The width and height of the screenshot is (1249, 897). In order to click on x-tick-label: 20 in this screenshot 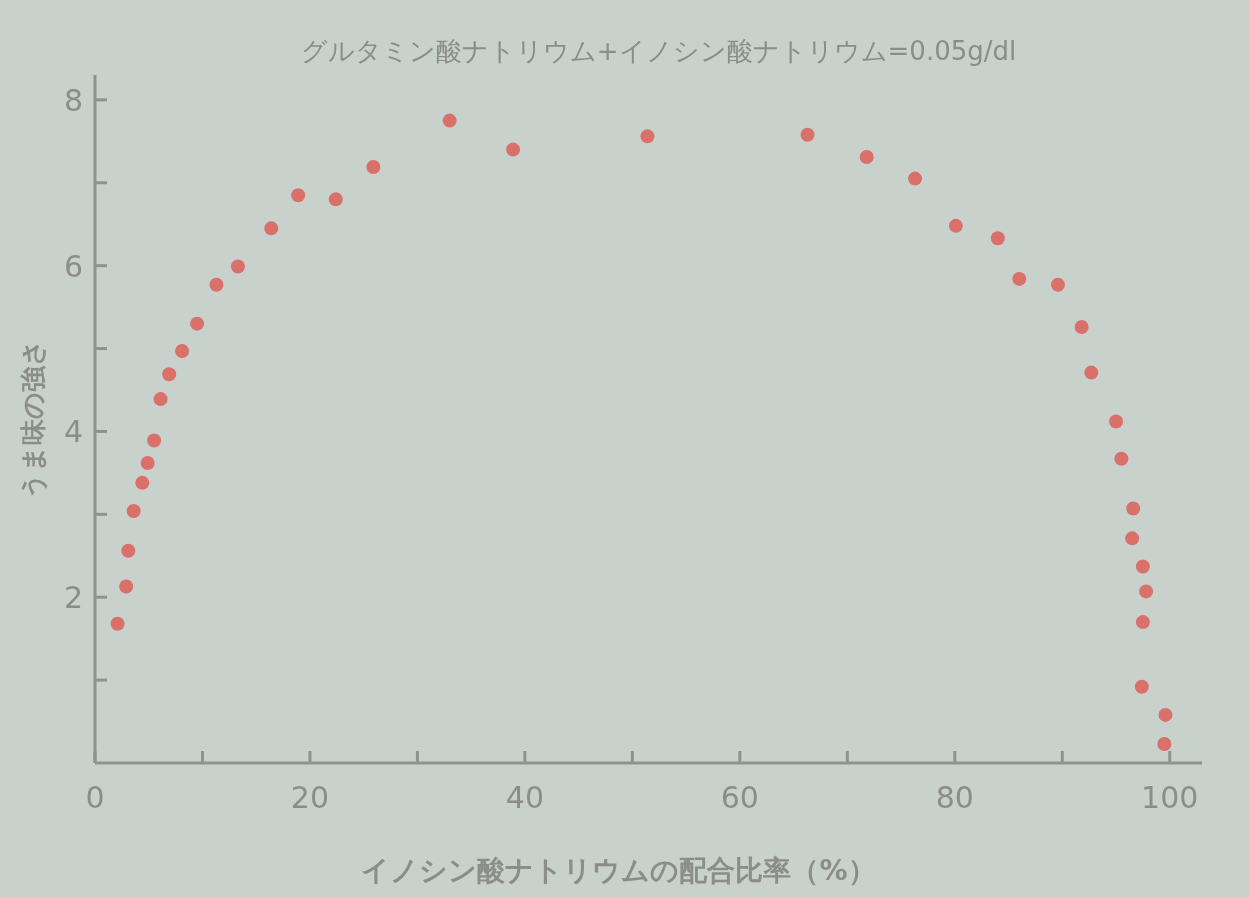, I will do `click(310, 797)`.